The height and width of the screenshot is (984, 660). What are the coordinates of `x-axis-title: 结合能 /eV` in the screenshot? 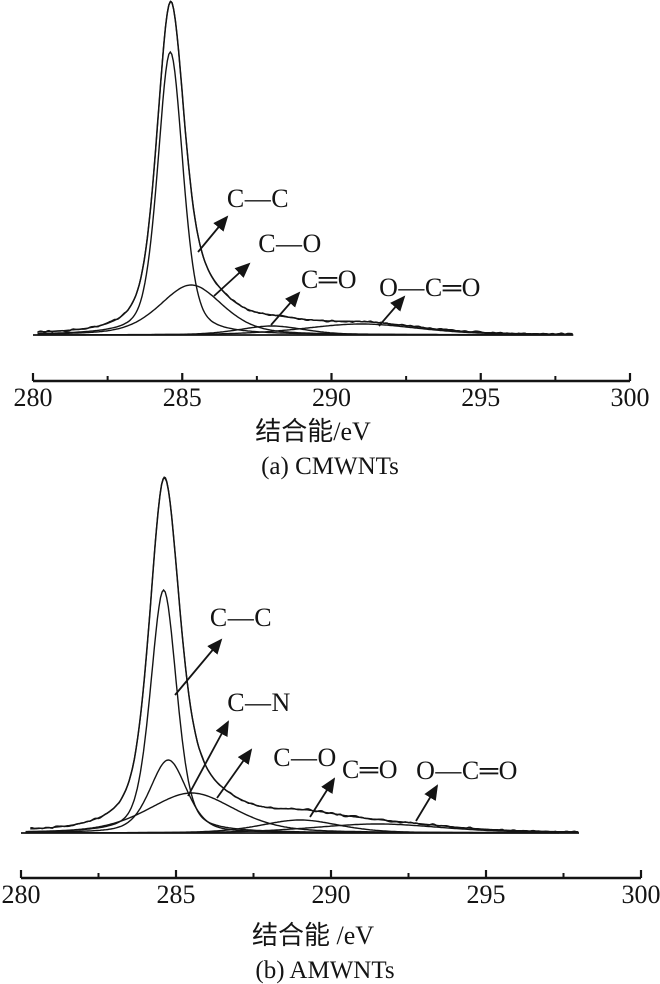 It's located at (313, 935).